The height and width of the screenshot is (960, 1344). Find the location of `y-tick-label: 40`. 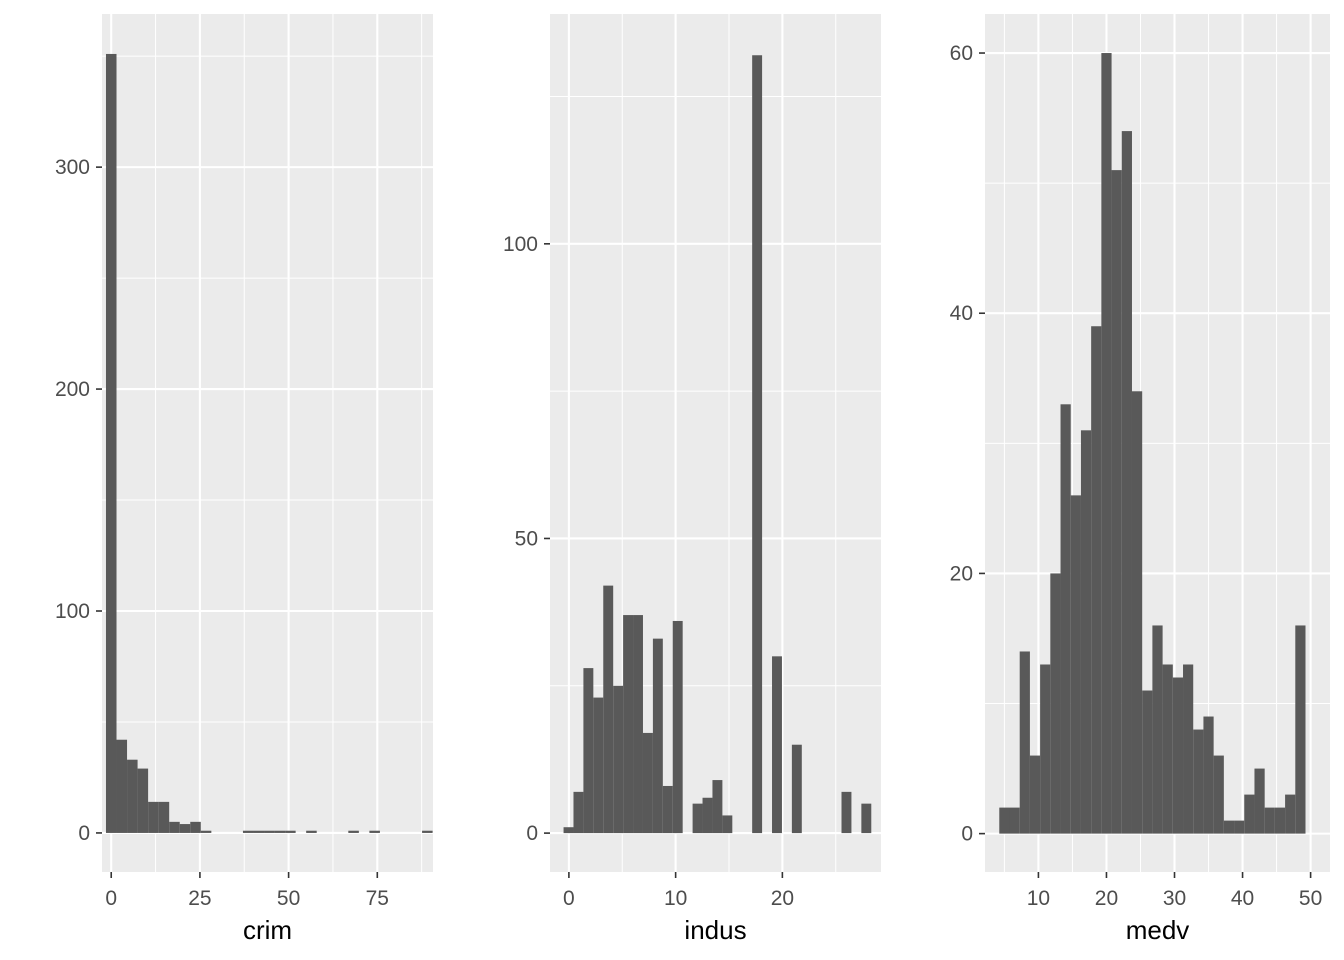

y-tick-label: 40 is located at coordinates (961, 313).